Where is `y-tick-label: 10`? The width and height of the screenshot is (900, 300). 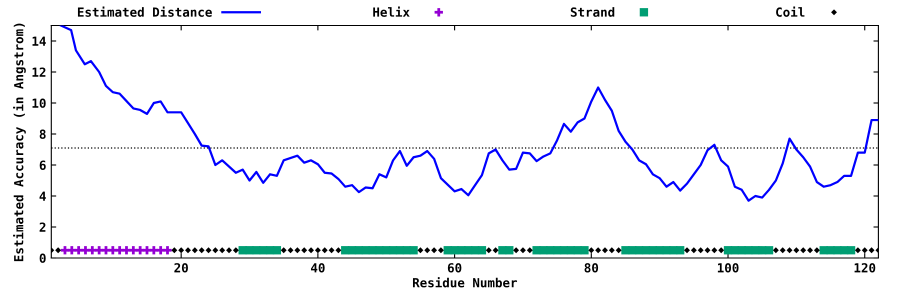 y-tick-label: 10 is located at coordinates (39, 103).